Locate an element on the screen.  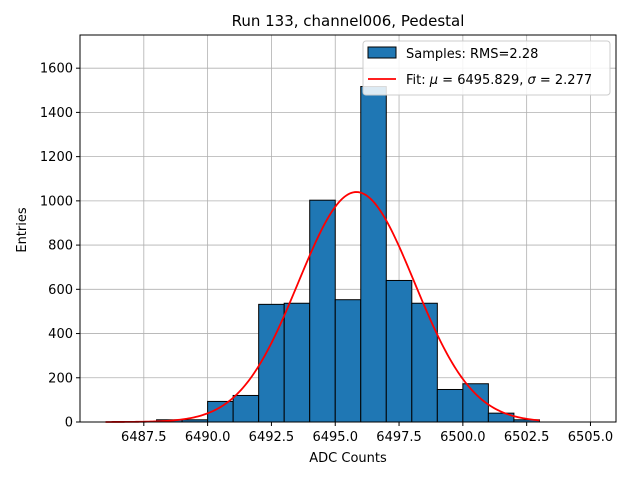
x-tick-label: 6505.0 is located at coordinates (591, 437).